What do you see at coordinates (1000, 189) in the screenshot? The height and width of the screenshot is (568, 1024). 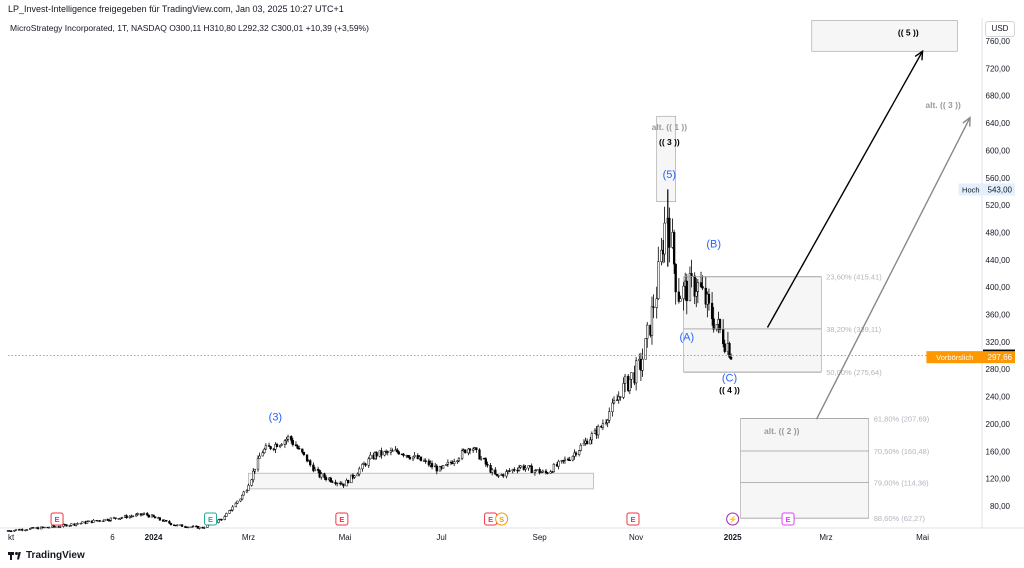 I see `price-tag-value: 543,00` at bounding box center [1000, 189].